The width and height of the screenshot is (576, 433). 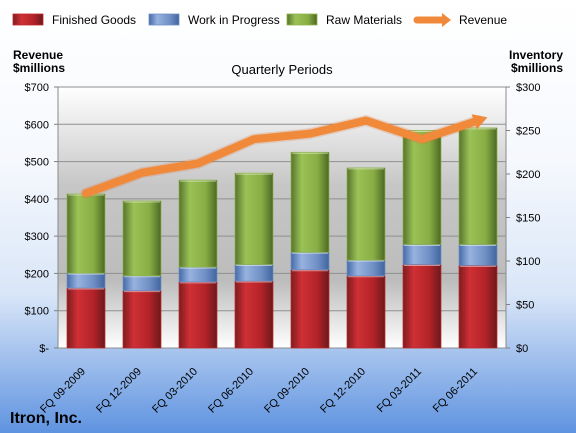 I want to click on legend-label: Work in Progress, so click(x=234, y=20).